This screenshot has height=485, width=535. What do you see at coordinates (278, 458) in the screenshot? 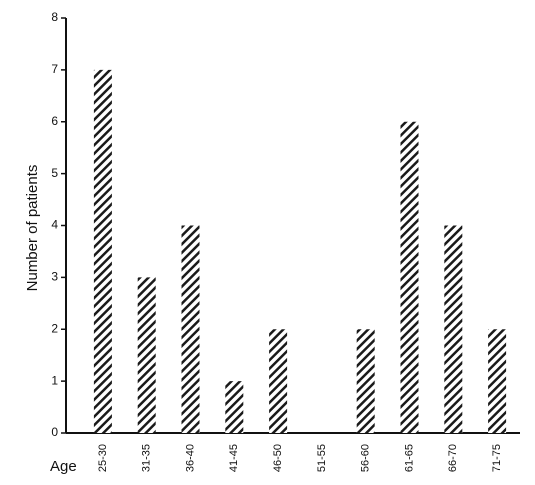
I see `x-tick-label: 46-50` at bounding box center [278, 458].